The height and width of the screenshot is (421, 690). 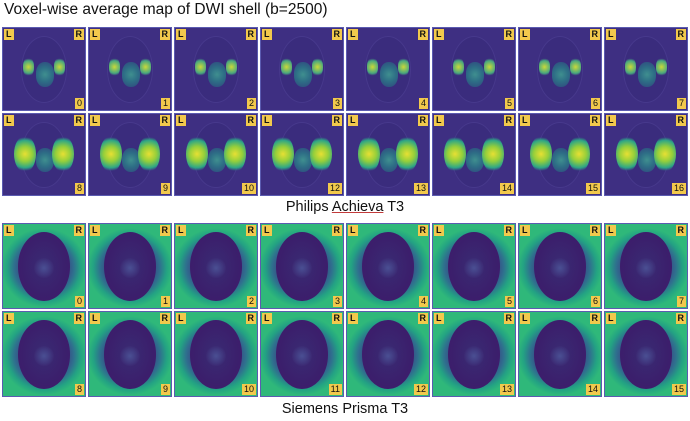 What do you see at coordinates (302, 154) in the screenshot?
I see `philips-slice-tile: L R 12` at bounding box center [302, 154].